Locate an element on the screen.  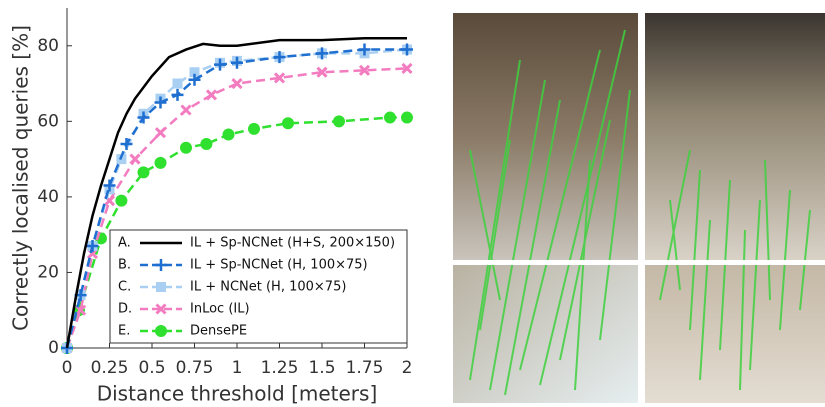
y-tick-label: 60 is located at coordinates (48, 121).